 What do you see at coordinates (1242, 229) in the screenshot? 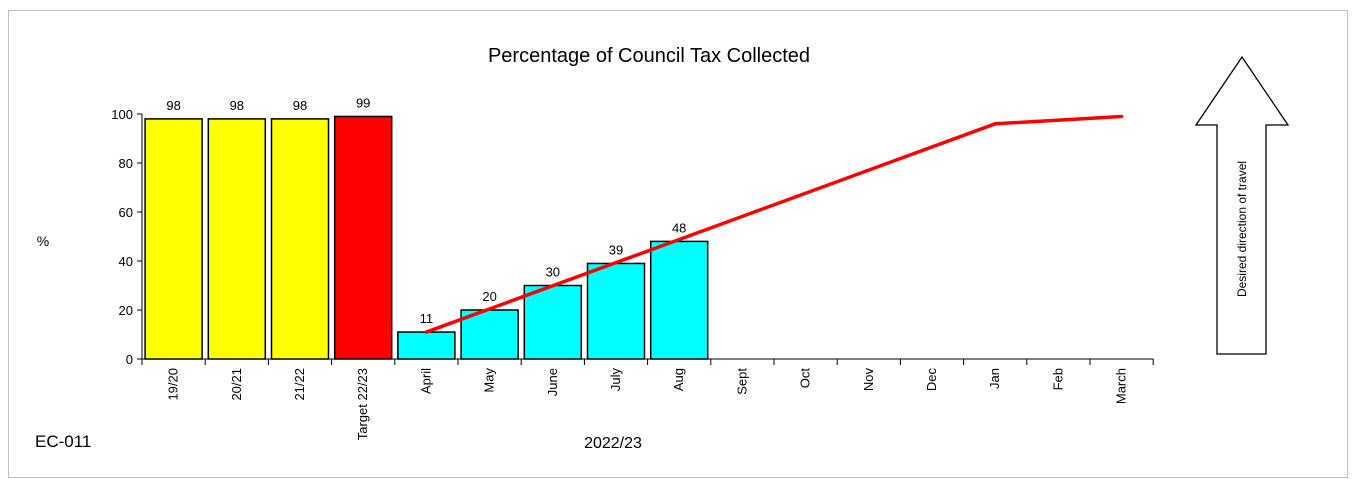
I see `arrow-label: Desired direction of travel` at bounding box center [1242, 229].